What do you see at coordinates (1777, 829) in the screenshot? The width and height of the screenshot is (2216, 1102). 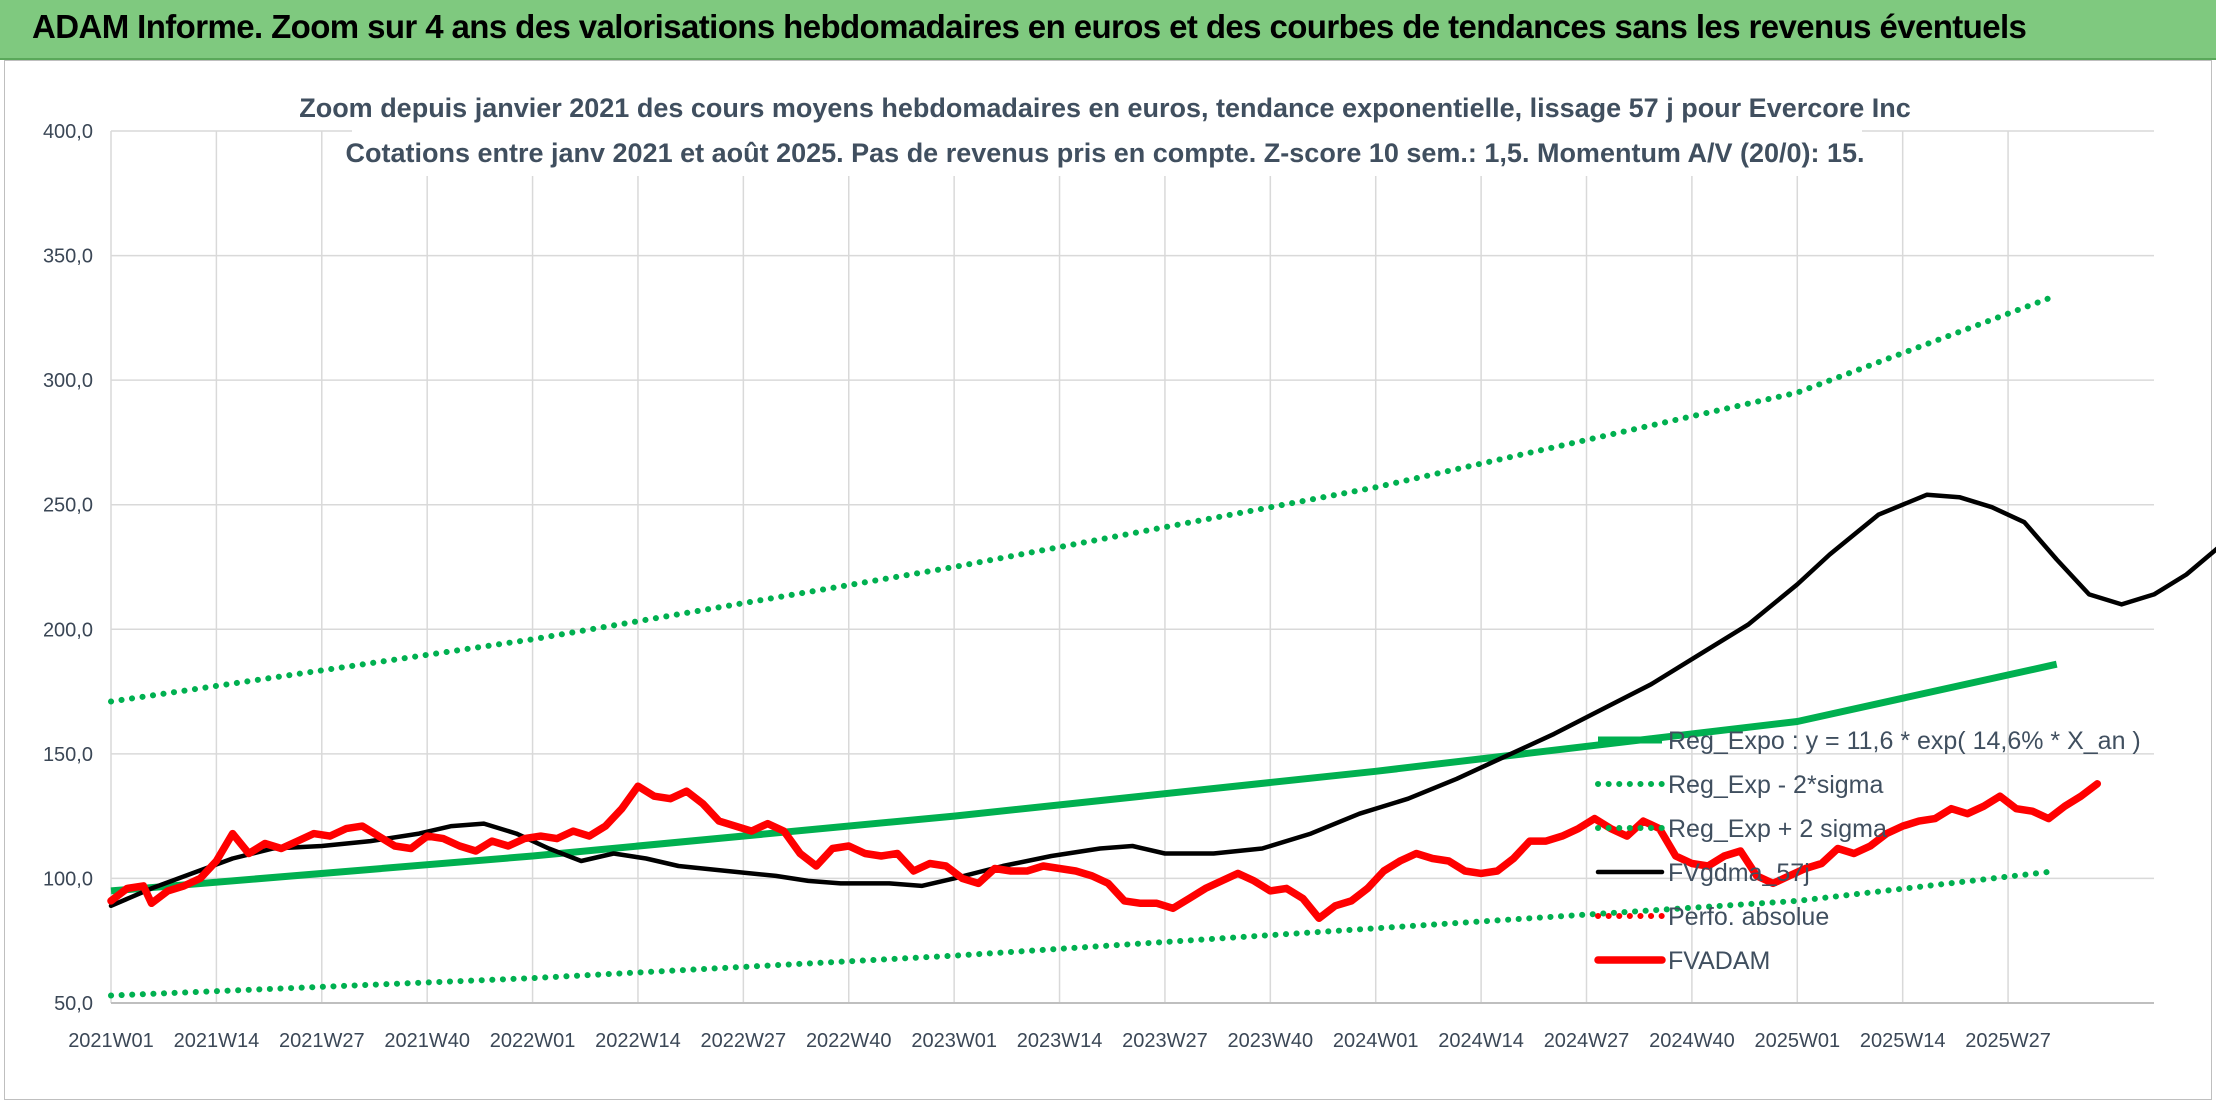 I see `legend-label: Reg_Exp + 2 sigma` at bounding box center [1777, 829].